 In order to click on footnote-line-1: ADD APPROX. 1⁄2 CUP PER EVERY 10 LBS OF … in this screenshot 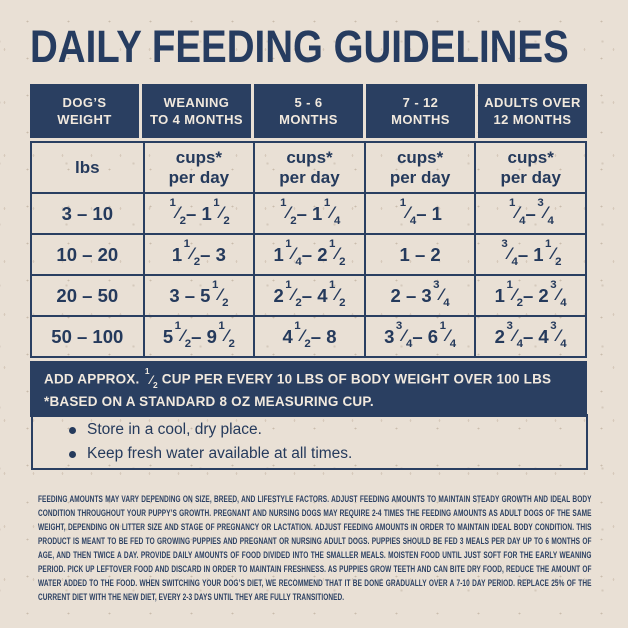, I will do `click(298, 378)`.